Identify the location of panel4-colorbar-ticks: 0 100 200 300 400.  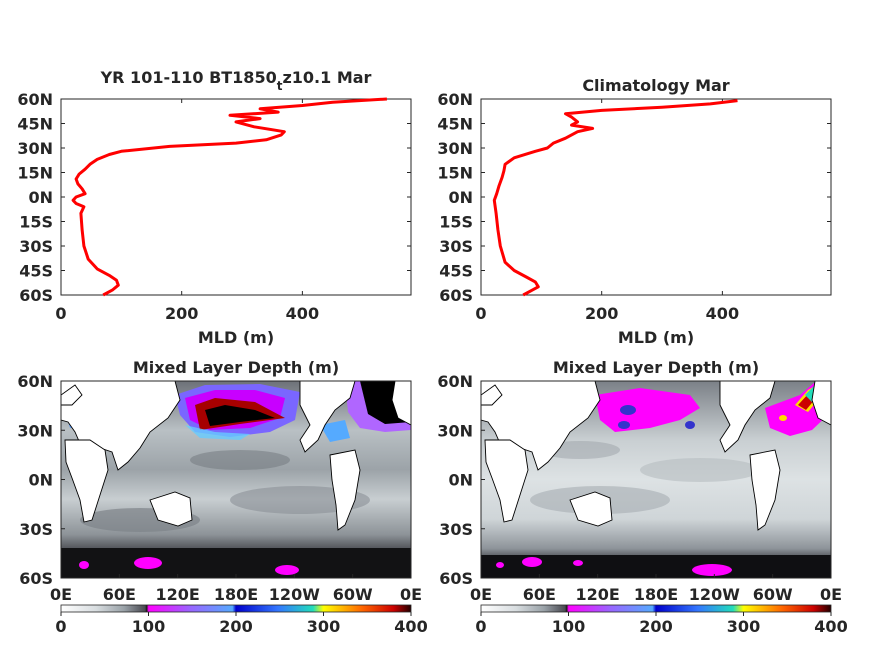
(661, 624).